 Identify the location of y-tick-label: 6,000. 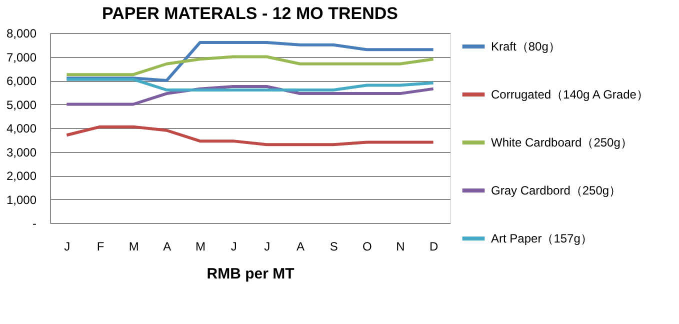
(21, 81).